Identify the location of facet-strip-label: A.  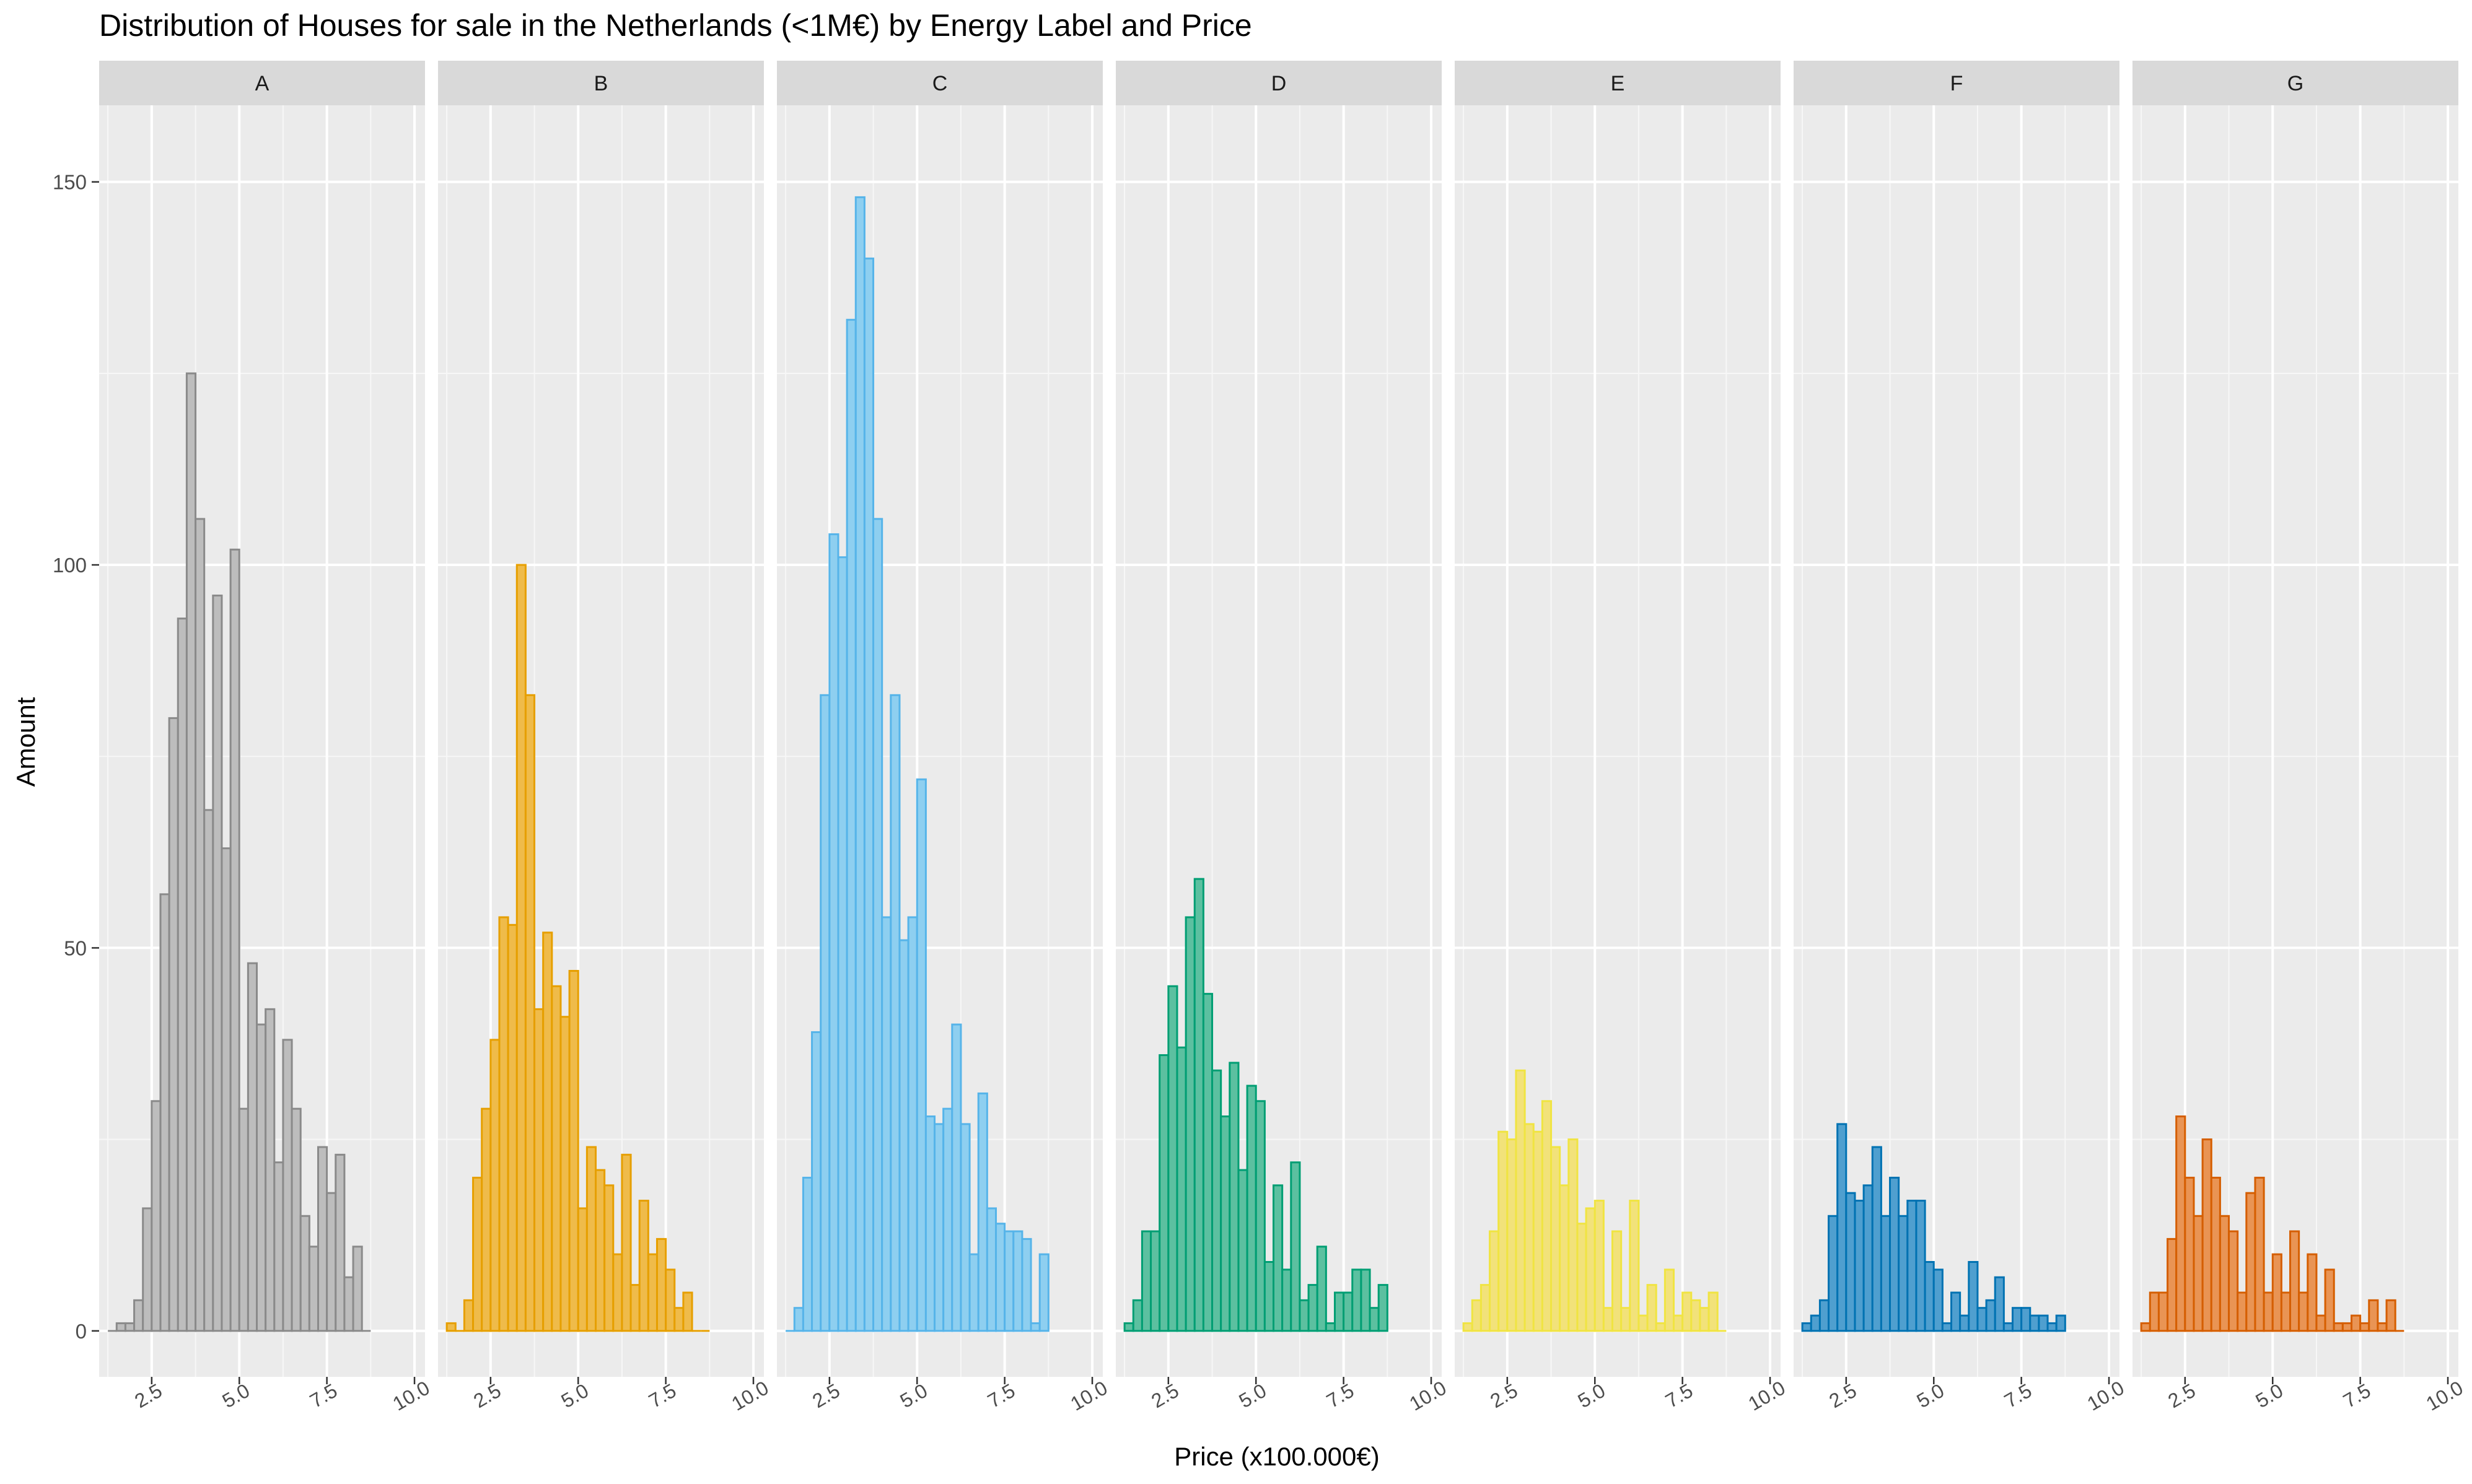
(263, 83).